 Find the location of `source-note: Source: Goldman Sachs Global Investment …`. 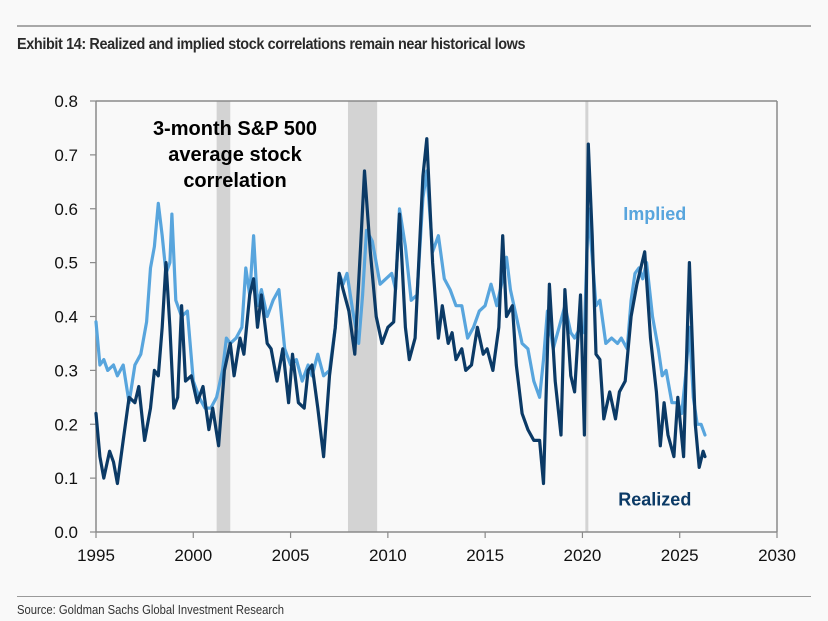

source-note: Source: Goldman Sachs Global Investment … is located at coordinates (151, 610).